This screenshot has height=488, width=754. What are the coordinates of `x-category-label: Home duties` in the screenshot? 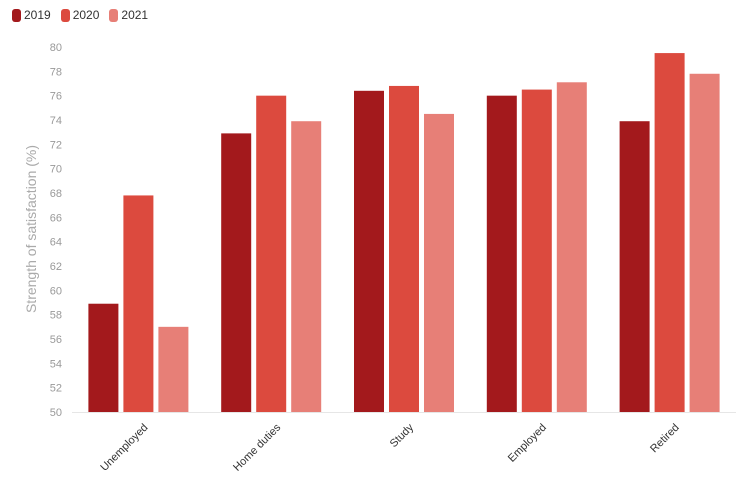 It's located at (257, 447).